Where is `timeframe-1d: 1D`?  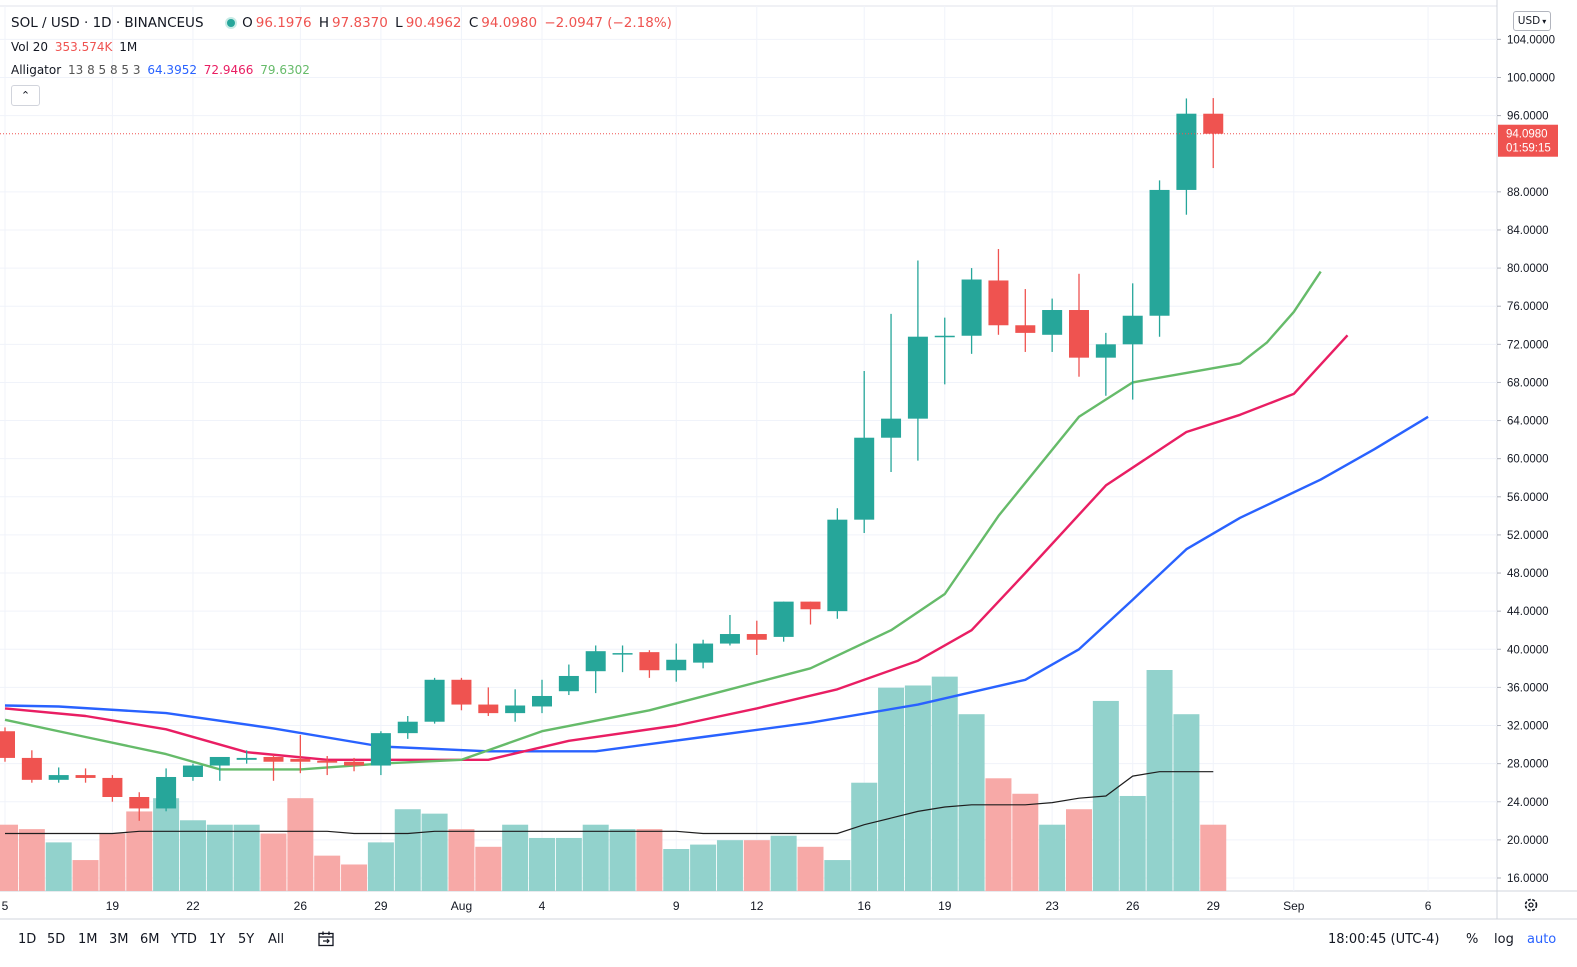 timeframe-1d: 1D is located at coordinates (27, 939).